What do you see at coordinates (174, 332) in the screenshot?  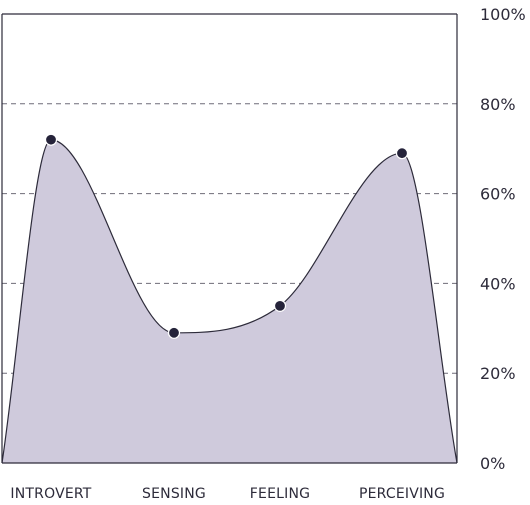 I see `data-point-sensing` at bounding box center [174, 332].